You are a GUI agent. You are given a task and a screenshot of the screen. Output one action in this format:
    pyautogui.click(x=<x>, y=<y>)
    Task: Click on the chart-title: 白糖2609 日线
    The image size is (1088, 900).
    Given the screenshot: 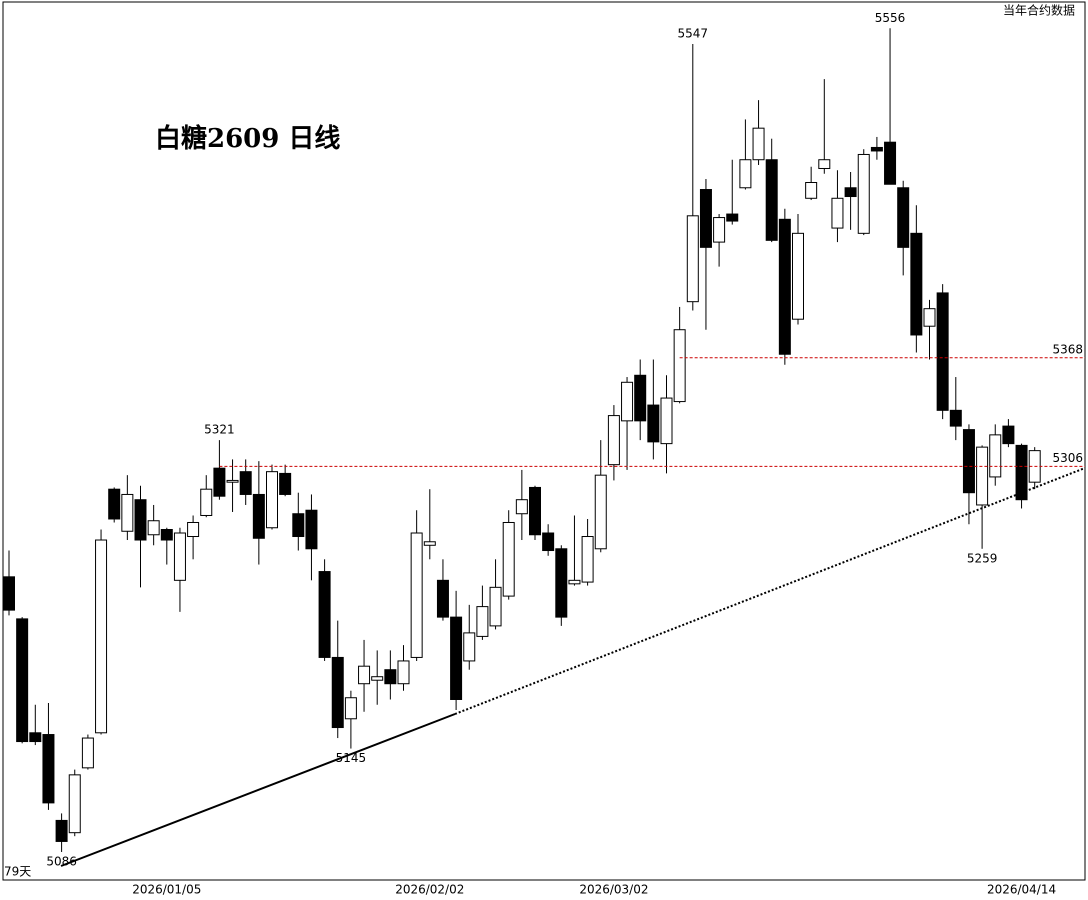 What is the action you would take?
    pyautogui.click(x=247, y=138)
    